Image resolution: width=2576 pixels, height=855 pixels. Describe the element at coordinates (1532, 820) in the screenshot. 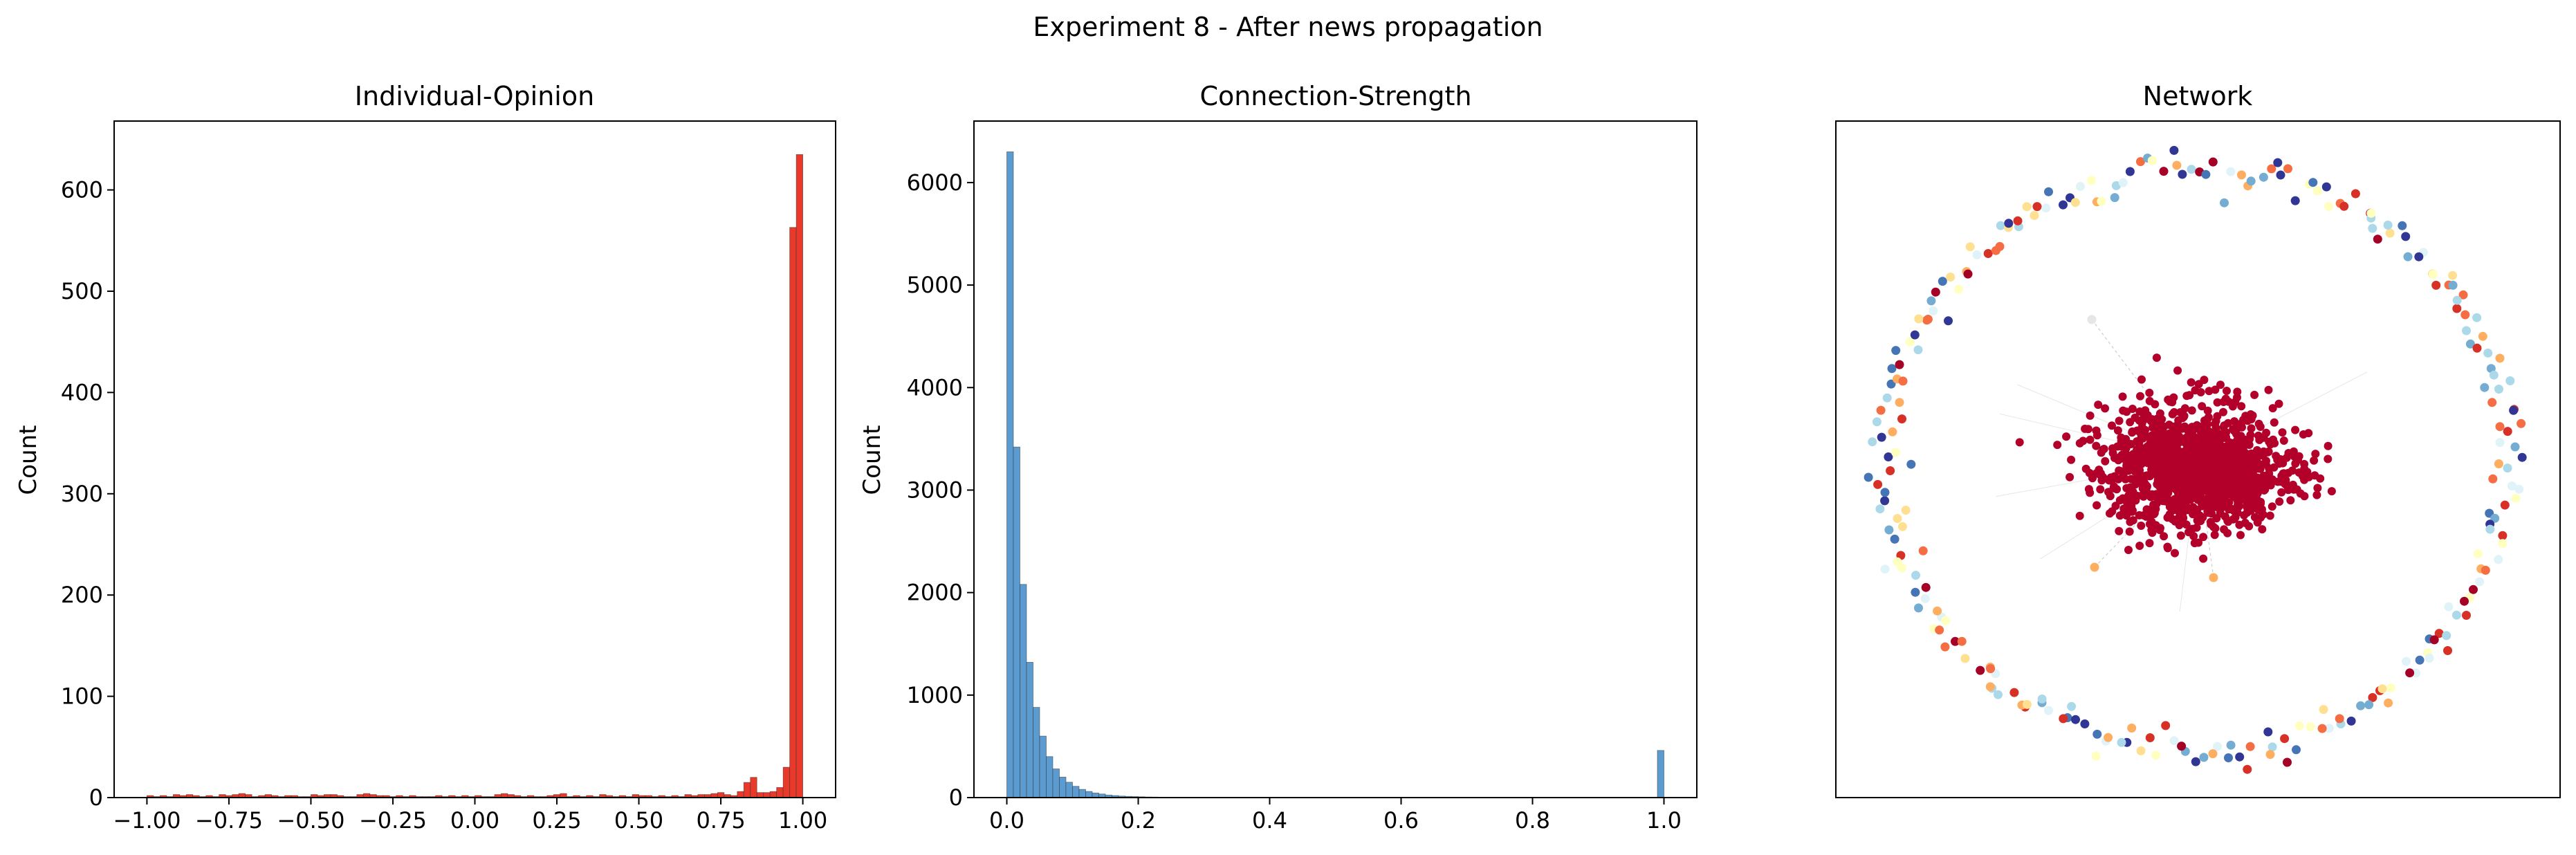

I see `strength-x-tick-label: 0.8` at that location.